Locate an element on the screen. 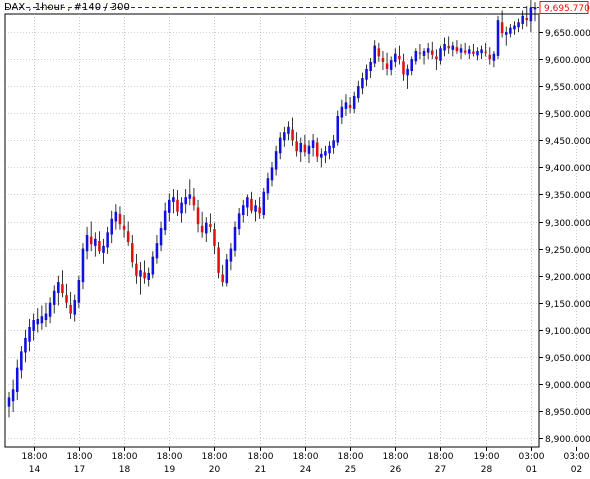 The image size is (590, 479). x-tick-date: 17 is located at coordinates (79, 470).